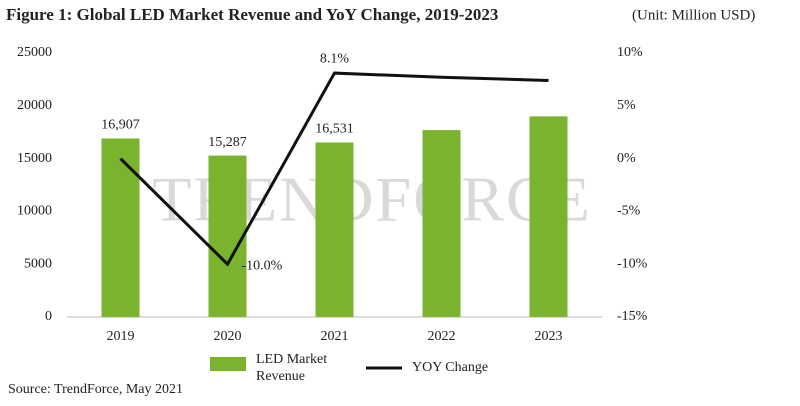  Describe the element at coordinates (632, 316) in the screenshot. I see `y2-tick-label: -15%` at that location.